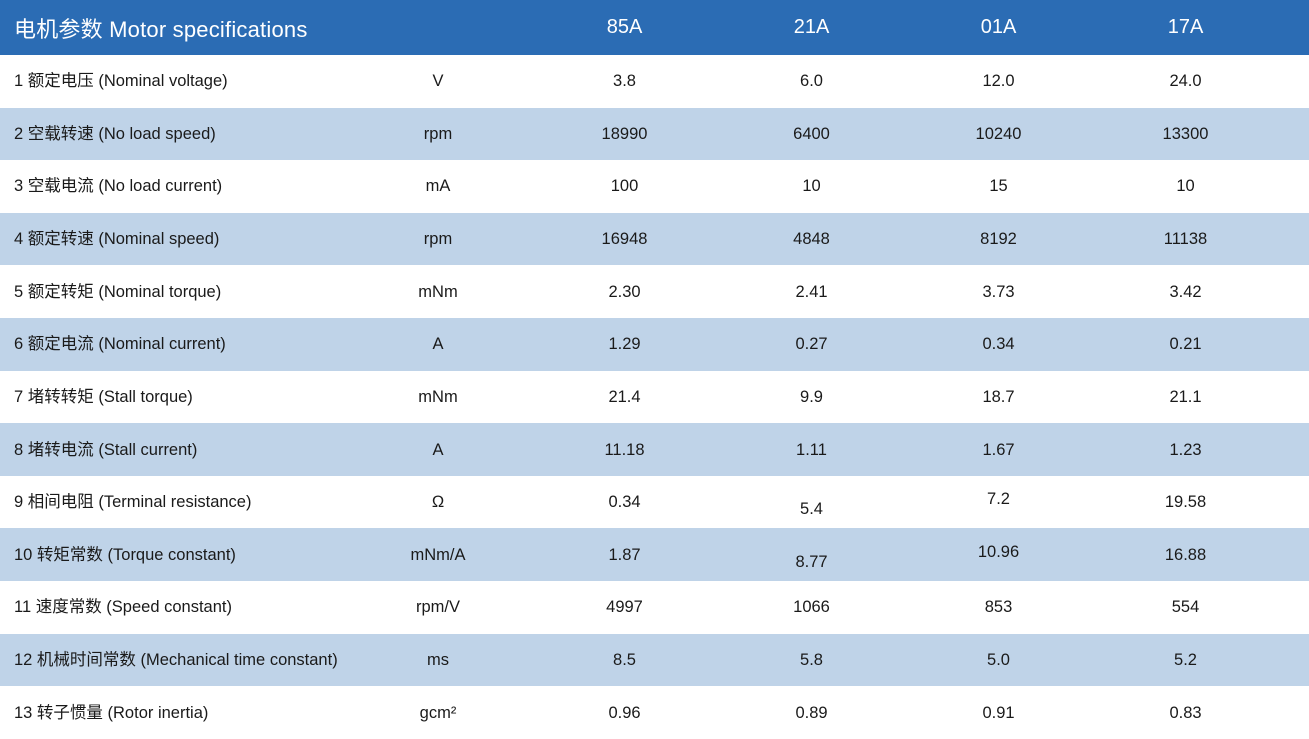 The image size is (1309, 739). I want to click on cell-value: 0.89, so click(811, 712).